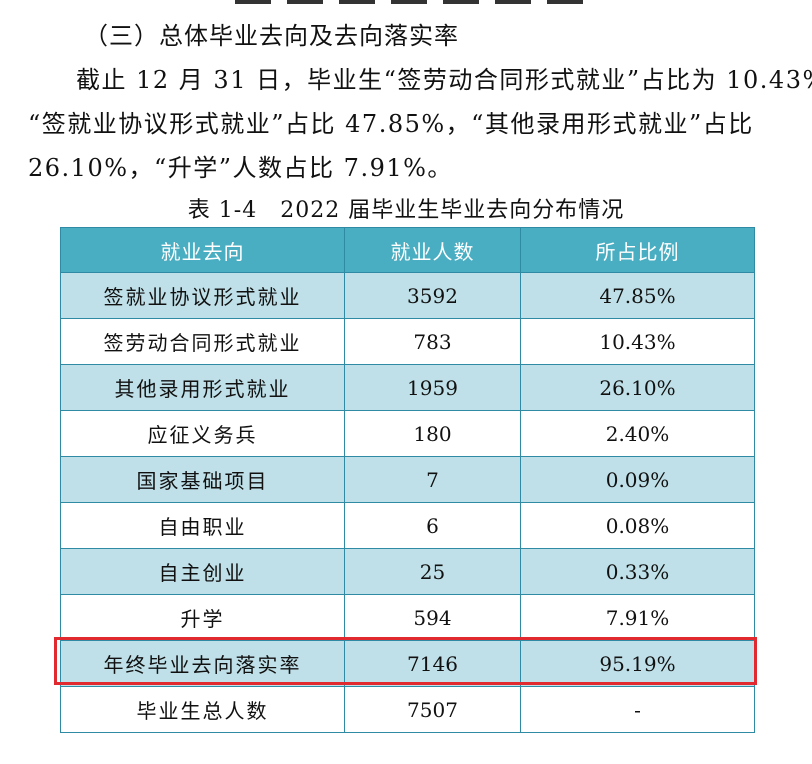 This screenshot has width=812, height=764. What do you see at coordinates (637, 295) in the screenshot?
I see `cell-percentage: 47.85%` at bounding box center [637, 295].